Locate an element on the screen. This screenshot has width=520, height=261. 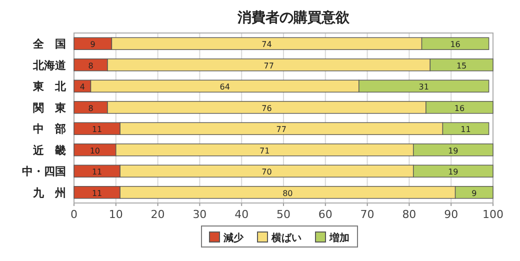
x-tick-label: 80 is located at coordinates (409, 214).